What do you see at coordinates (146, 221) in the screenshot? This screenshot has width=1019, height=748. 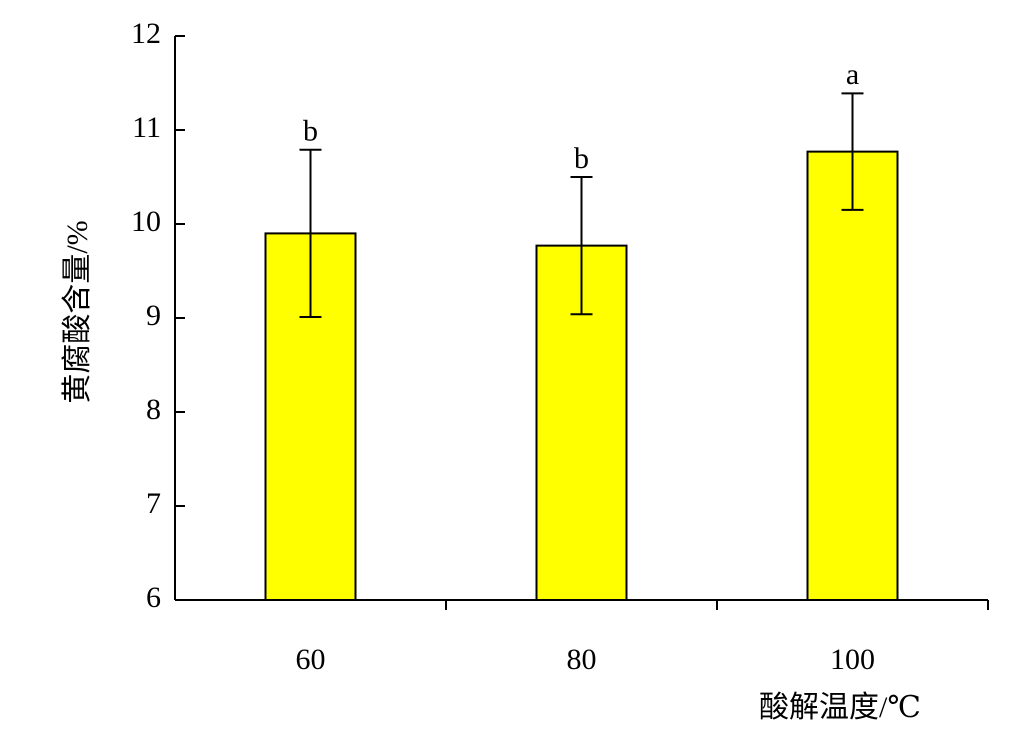 I see `y-tick-label: 10` at bounding box center [146, 221].